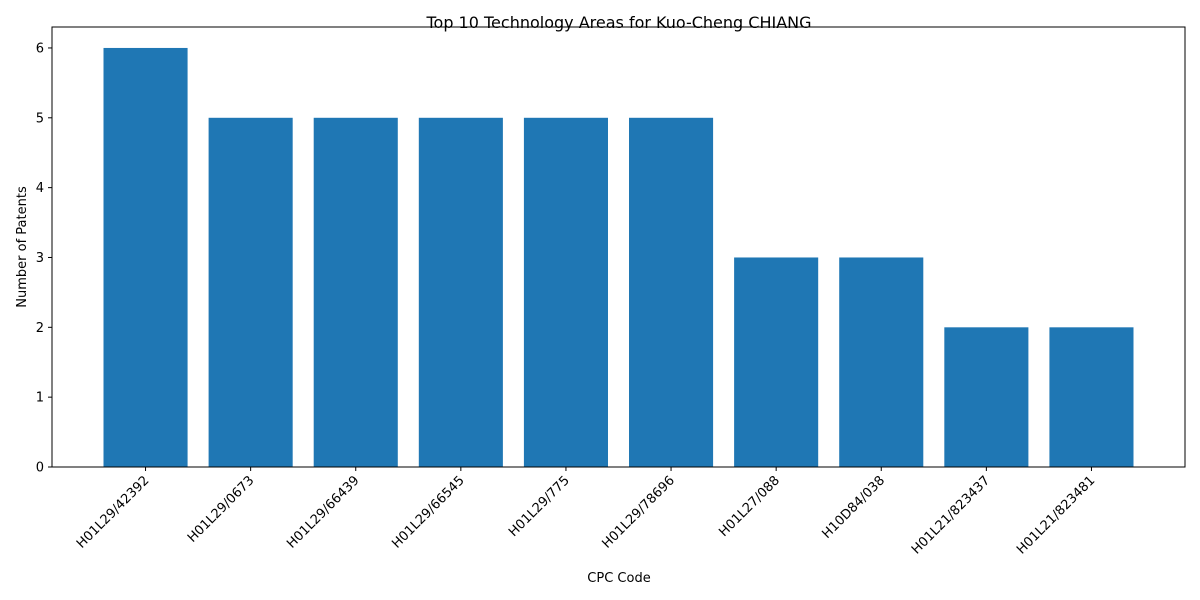  I want to click on y-tick-label: 6, so click(40, 48).